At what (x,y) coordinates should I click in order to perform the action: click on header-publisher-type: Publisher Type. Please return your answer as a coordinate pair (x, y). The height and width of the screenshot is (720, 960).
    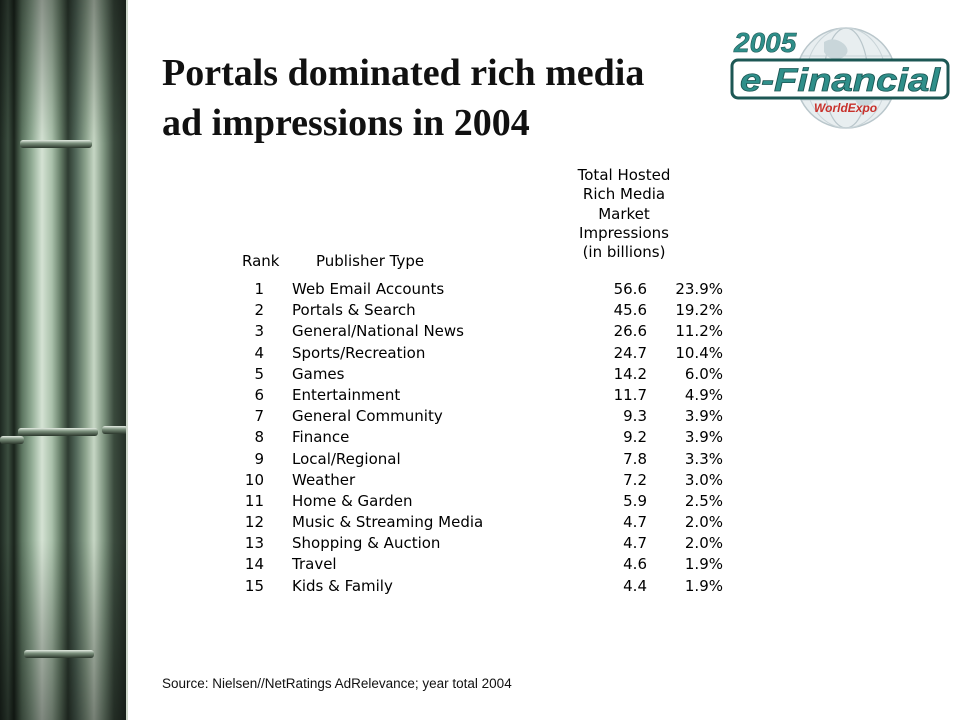
    Looking at the image, I should click on (370, 261).